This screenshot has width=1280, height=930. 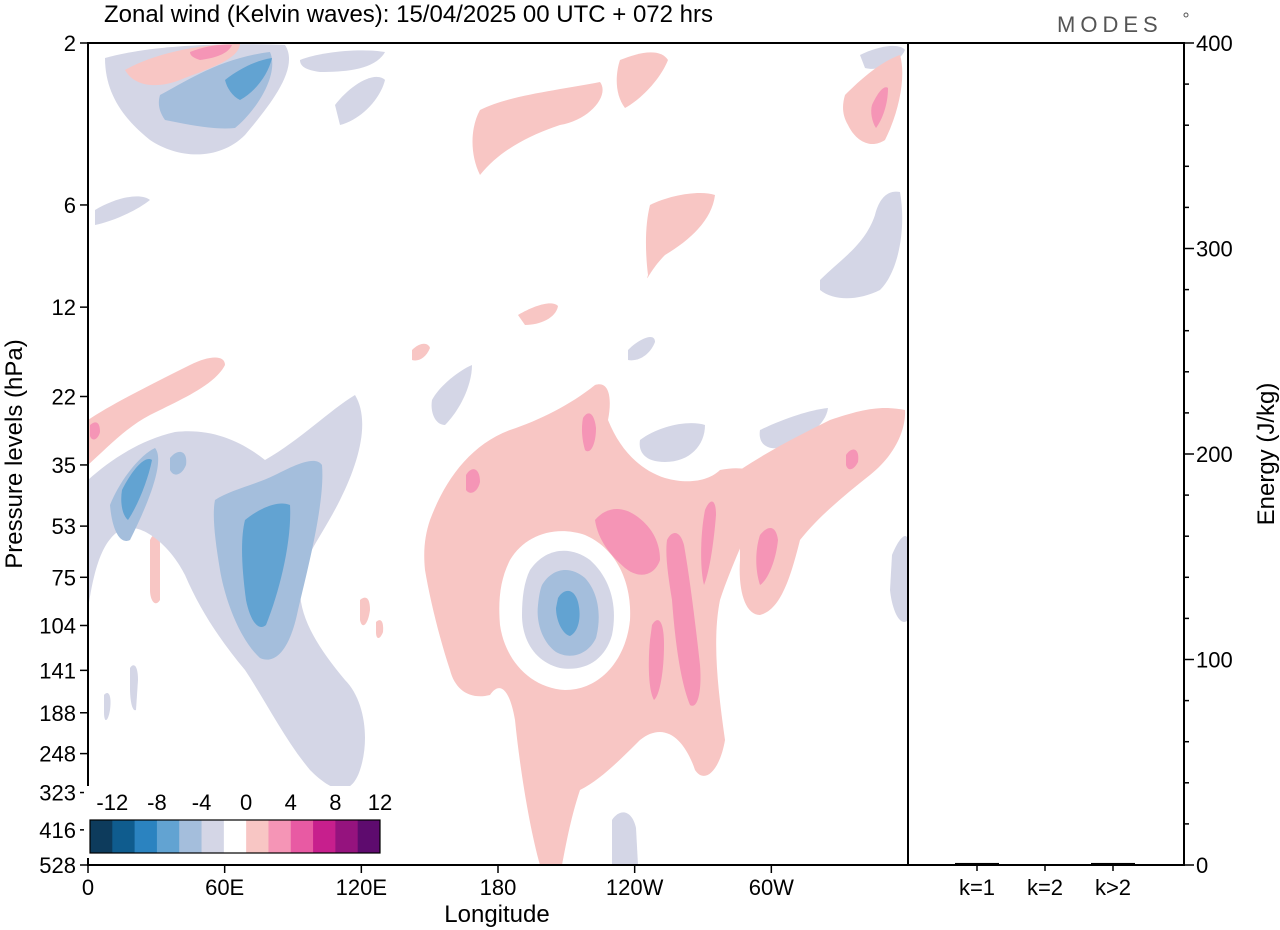 I want to click on energy-tick-label: 300, so click(x=1214, y=249).